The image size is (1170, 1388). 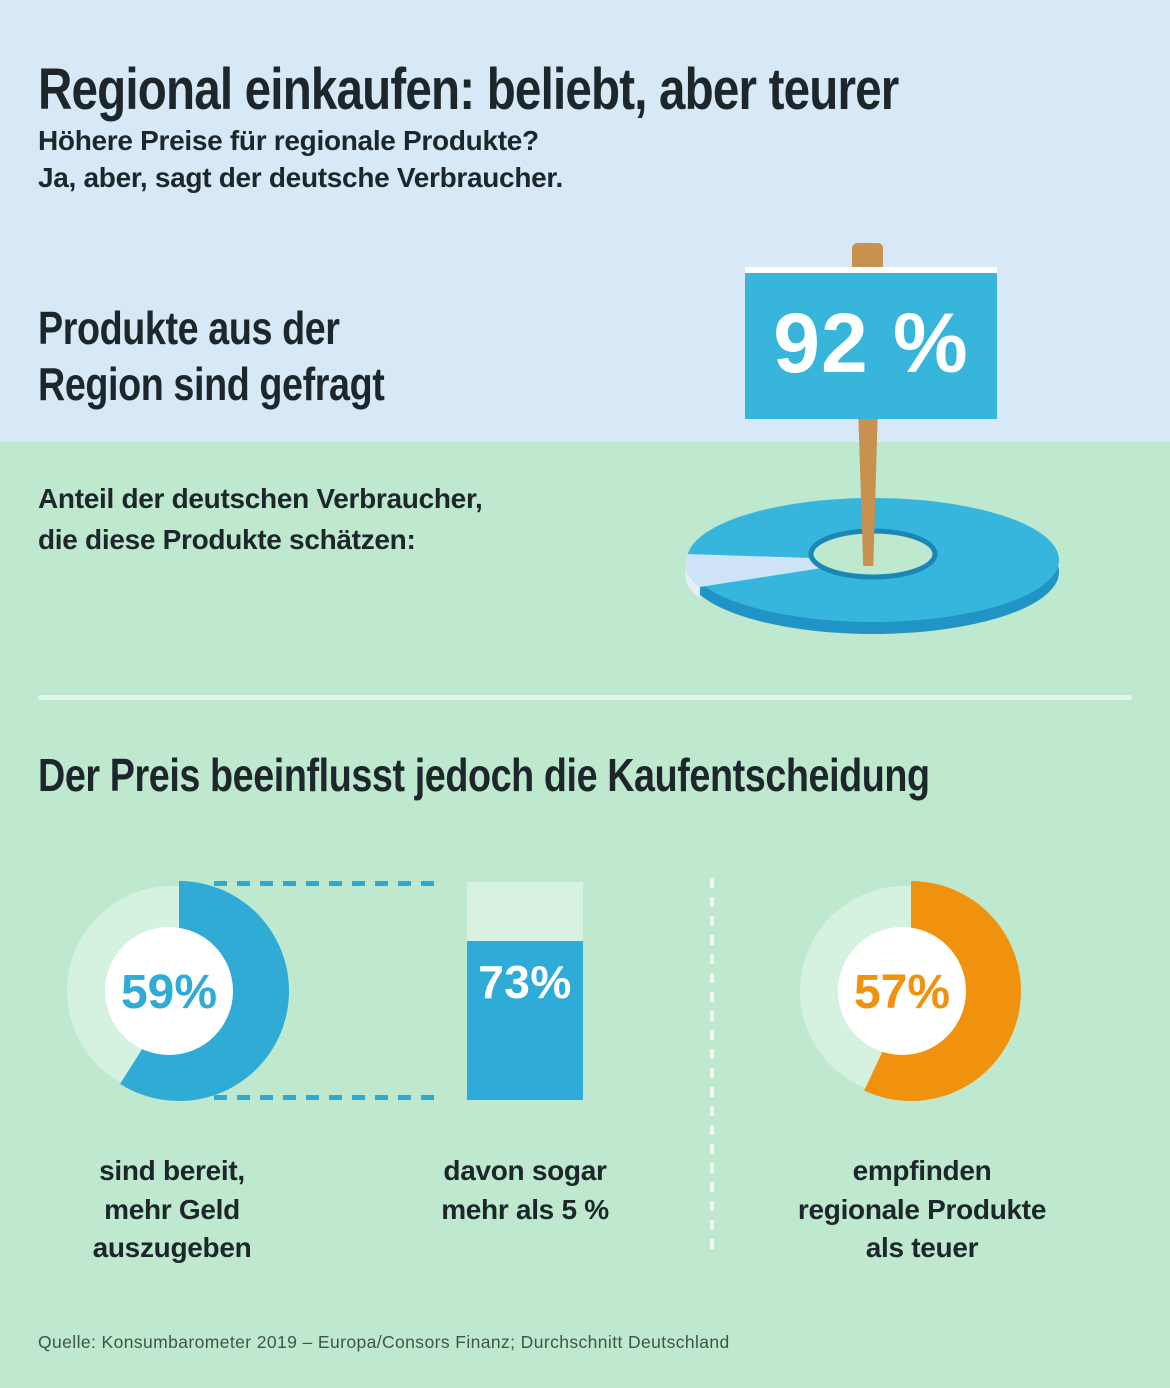 What do you see at coordinates (300, 177) in the screenshot?
I see `subtitle-line-2: Ja, aber, sagt der deutsche Verbraucher.` at bounding box center [300, 177].